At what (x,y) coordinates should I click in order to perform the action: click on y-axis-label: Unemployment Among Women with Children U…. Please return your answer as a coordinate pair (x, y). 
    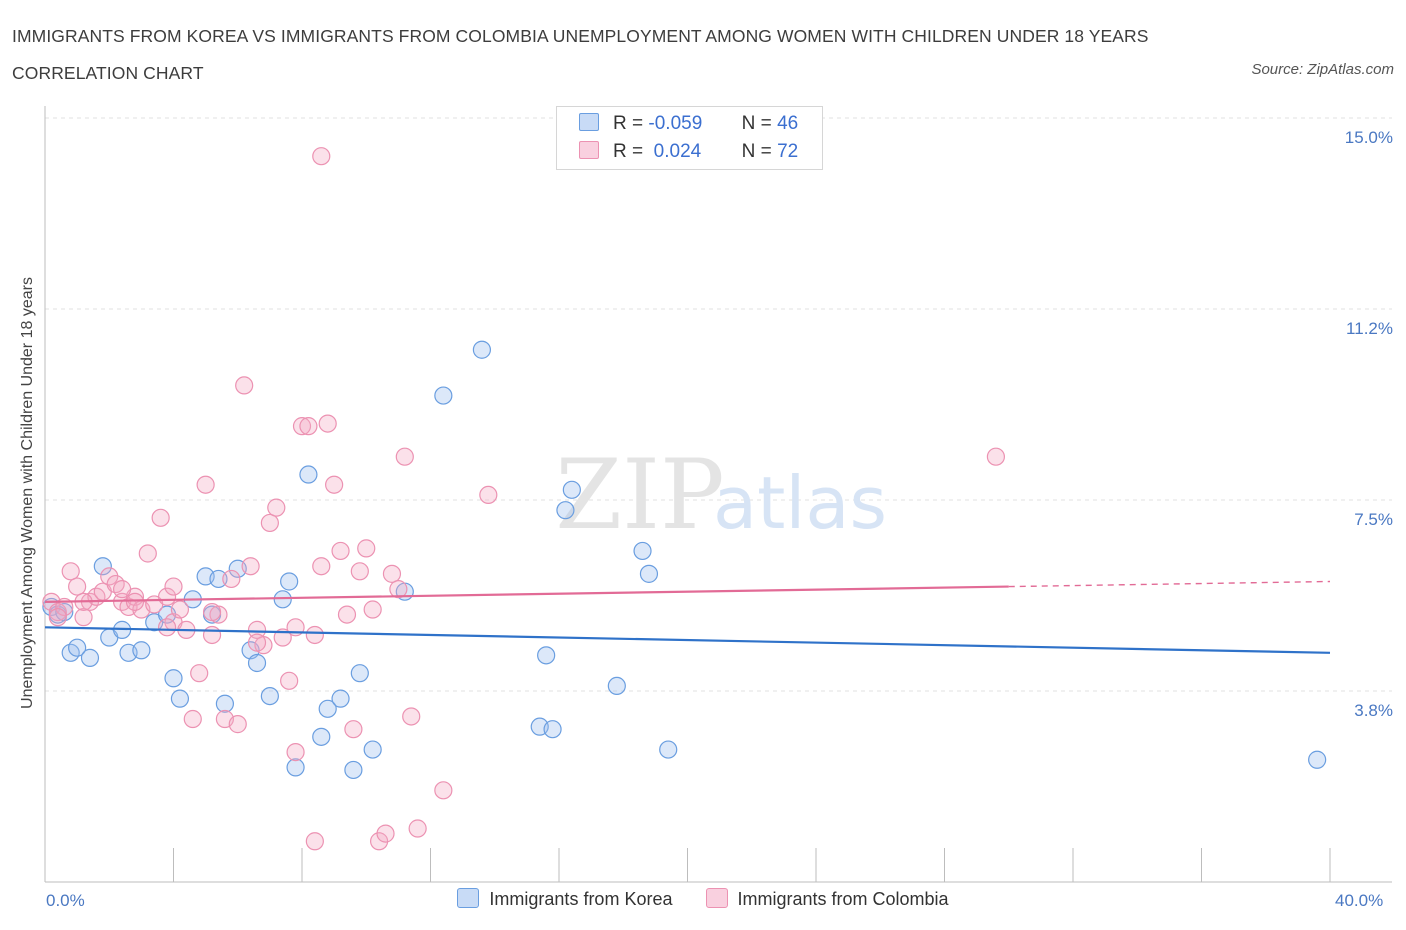
    Looking at the image, I should click on (27, 493).